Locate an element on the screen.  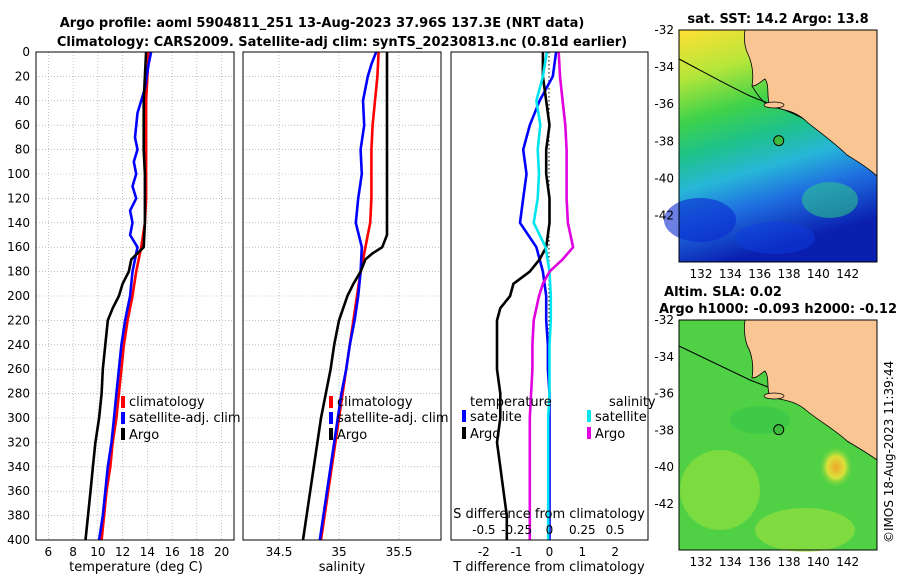
salinity-xlabel: salinity is located at coordinates (342, 567).